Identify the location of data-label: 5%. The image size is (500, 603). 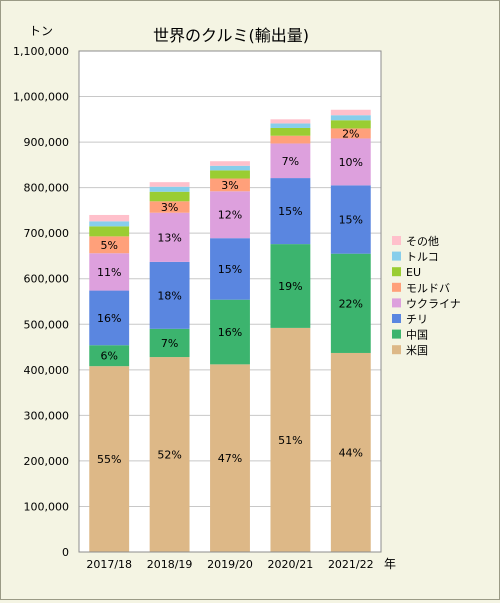
(108, 245).